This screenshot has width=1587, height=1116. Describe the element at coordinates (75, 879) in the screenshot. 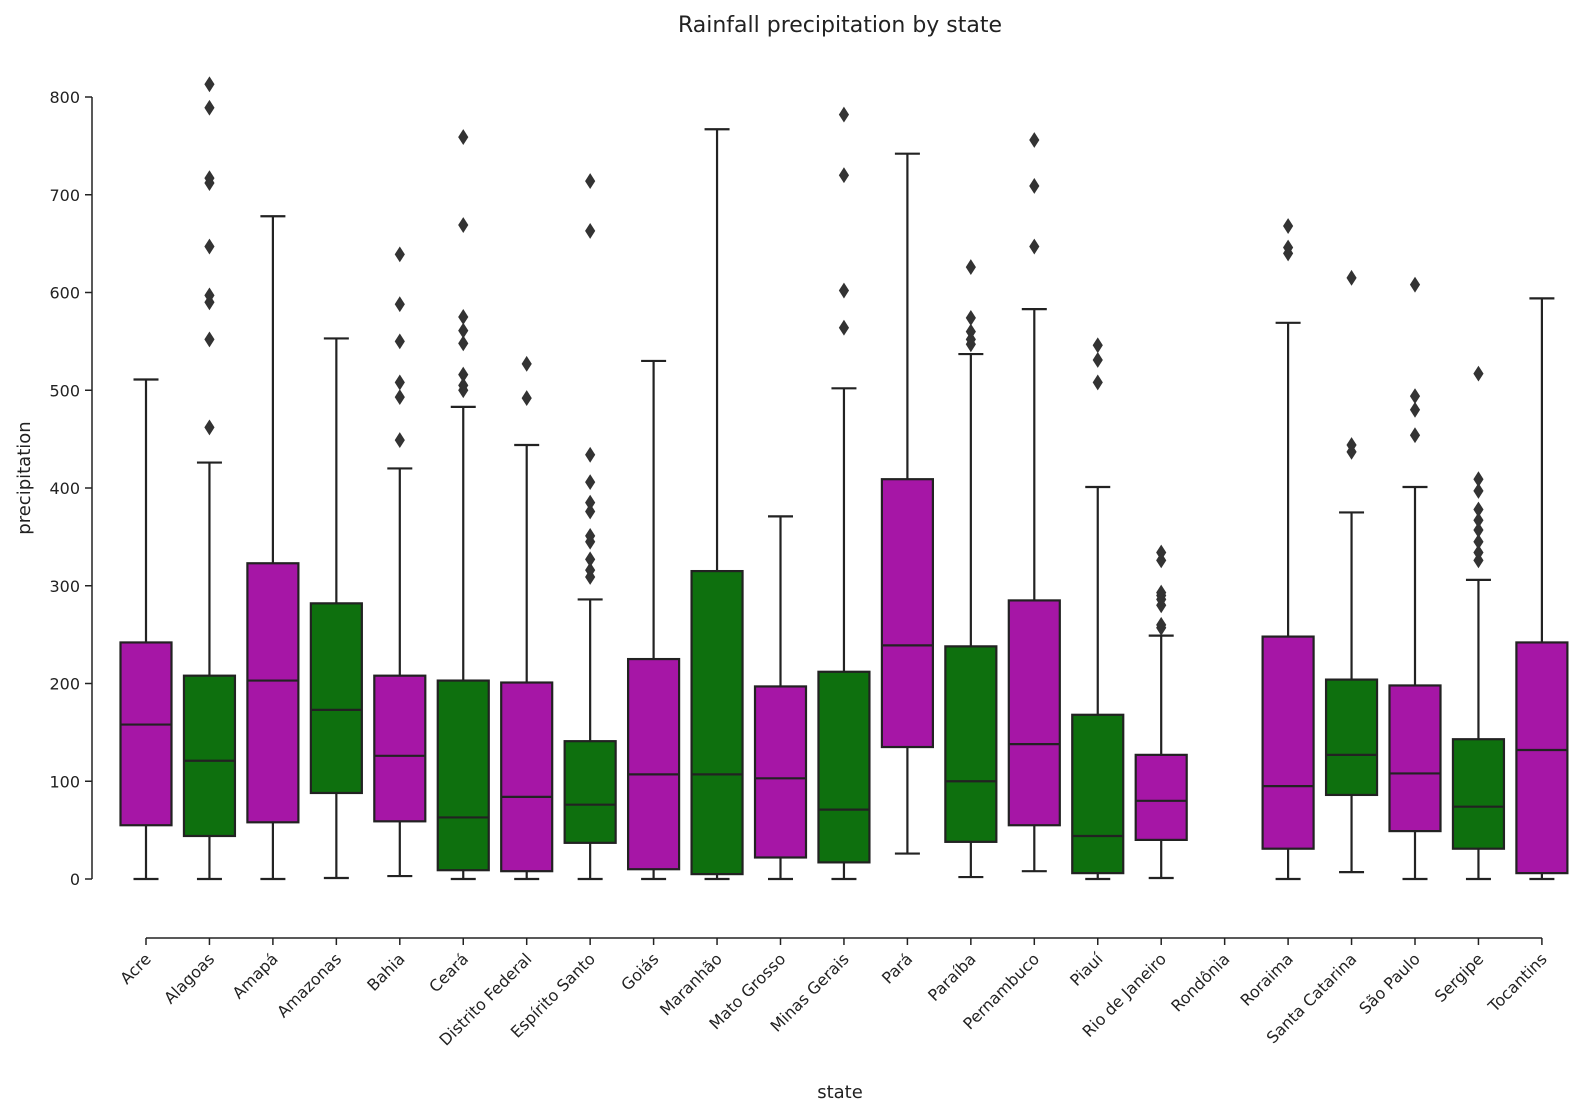

I see `y-tick-label: 0` at that location.